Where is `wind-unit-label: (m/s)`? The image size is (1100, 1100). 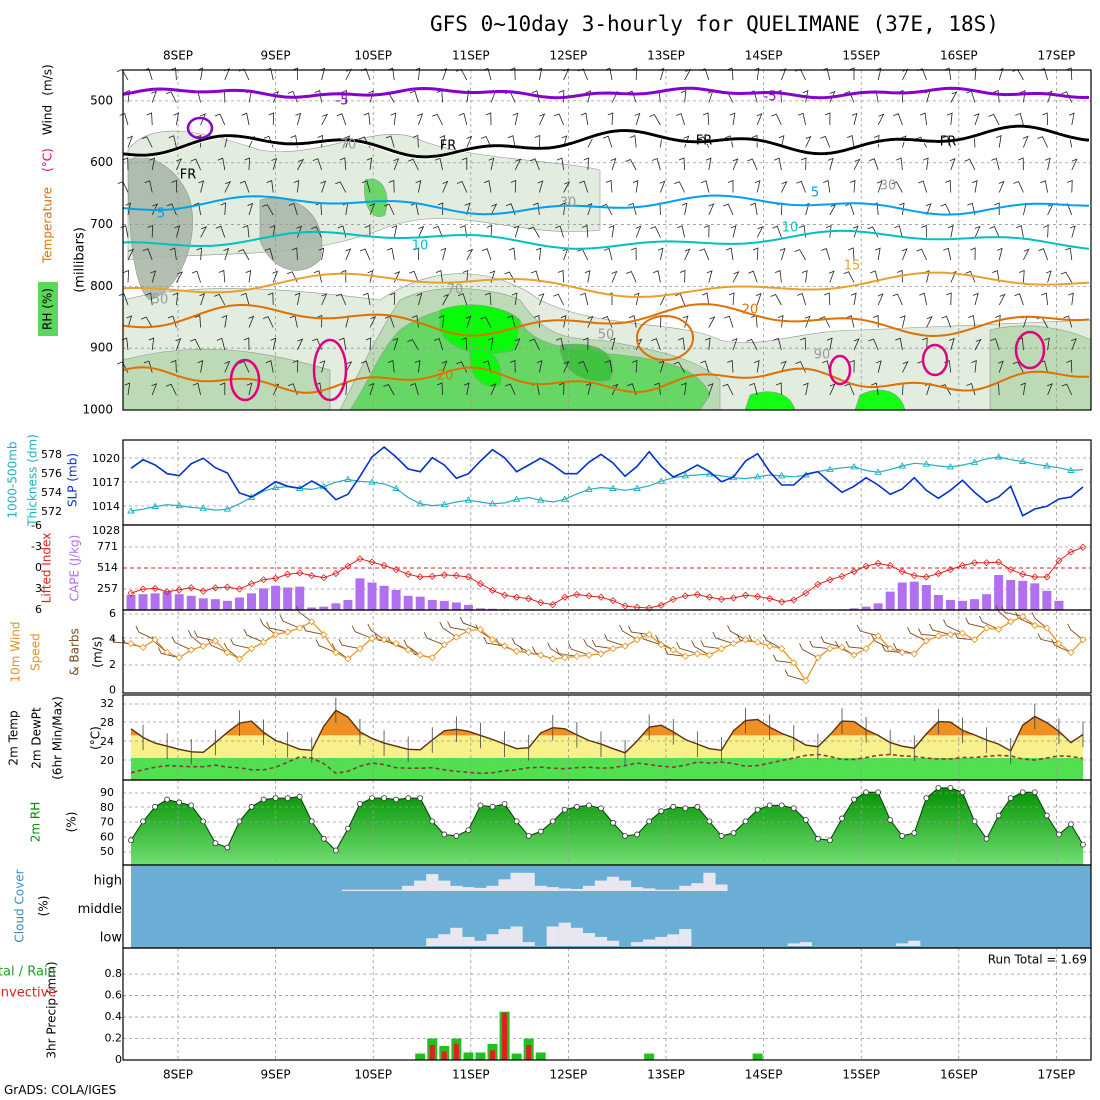
wind-unit-label: (m/s) is located at coordinates (98, 651).